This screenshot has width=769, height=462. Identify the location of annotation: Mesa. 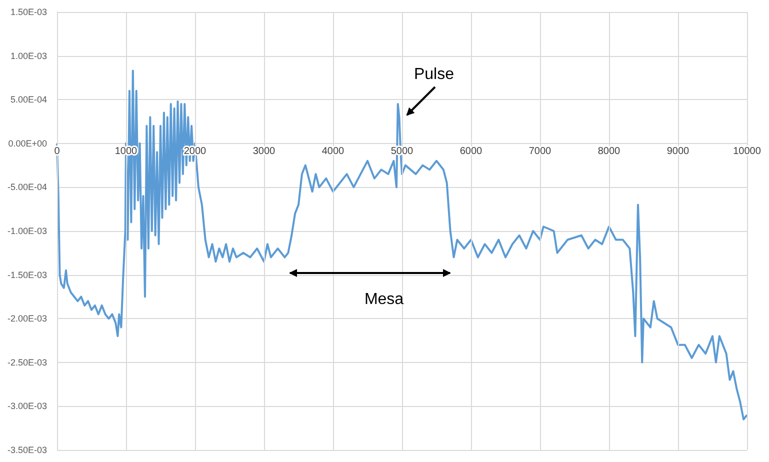
(384, 299).